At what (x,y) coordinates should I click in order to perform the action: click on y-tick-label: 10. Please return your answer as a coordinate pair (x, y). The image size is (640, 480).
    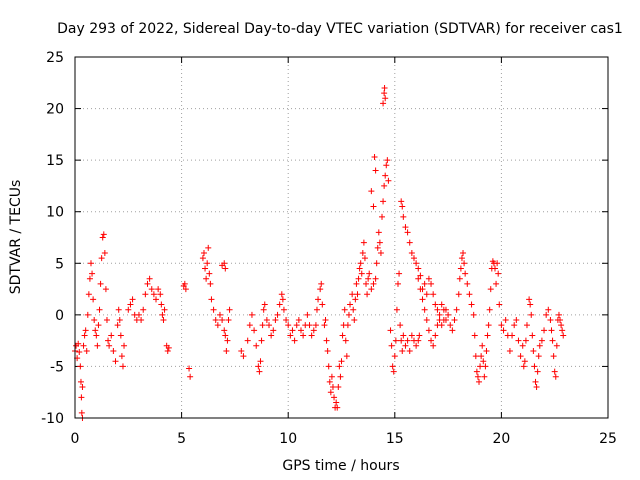
    Looking at the image, I should click on (55, 213).